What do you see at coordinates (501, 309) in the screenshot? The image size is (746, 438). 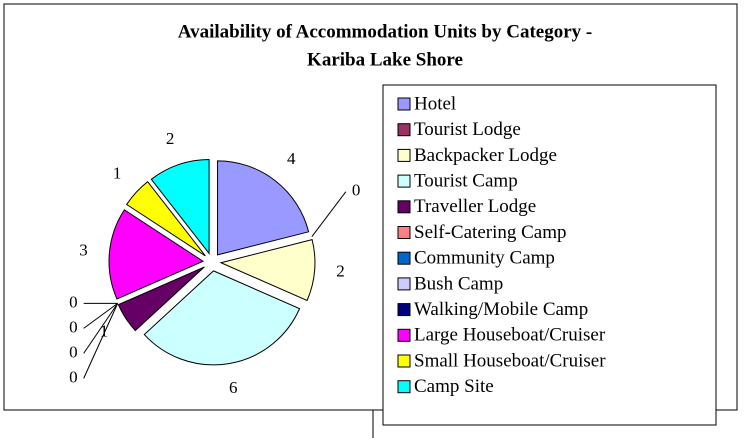 I see `legend-label: Walking/Mobile Camp` at bounding box center [501, 309].